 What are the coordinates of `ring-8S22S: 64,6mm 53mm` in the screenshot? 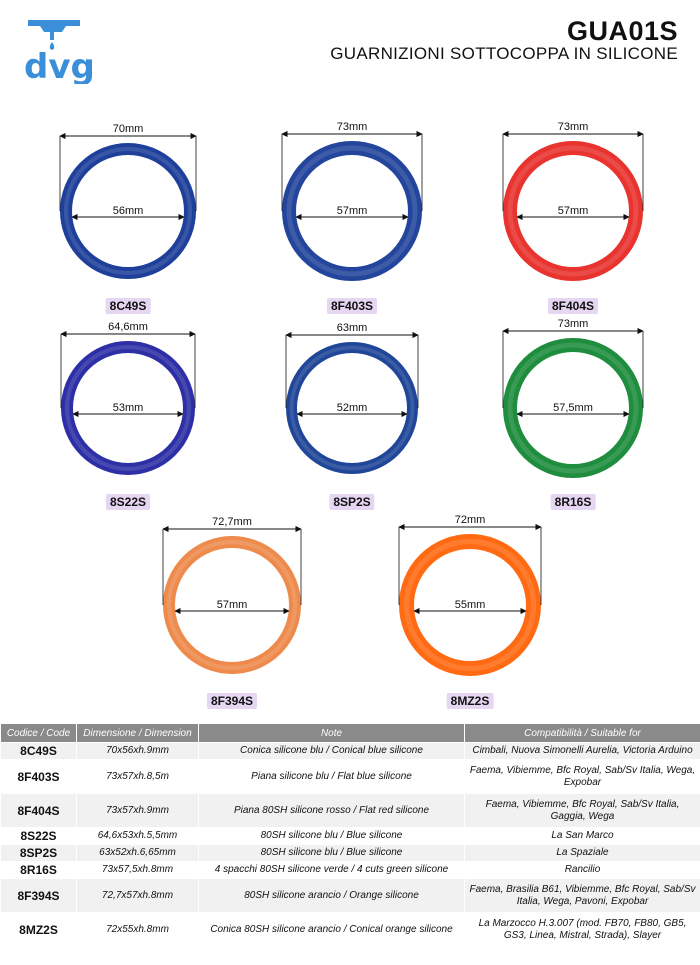 It's located at (128, 398).